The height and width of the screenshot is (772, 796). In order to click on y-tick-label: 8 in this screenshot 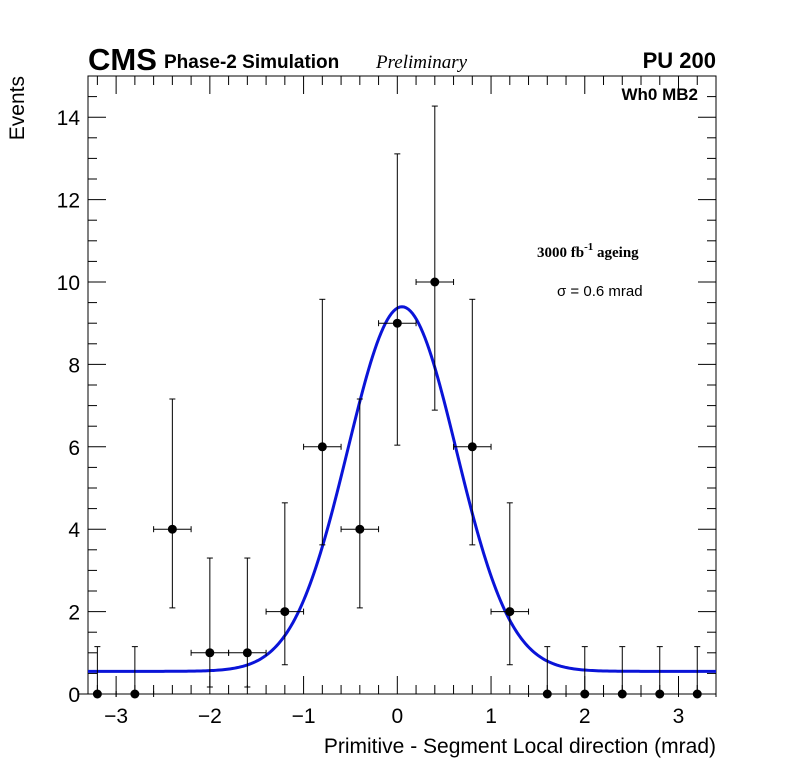, I will do `click(74, 365)`.